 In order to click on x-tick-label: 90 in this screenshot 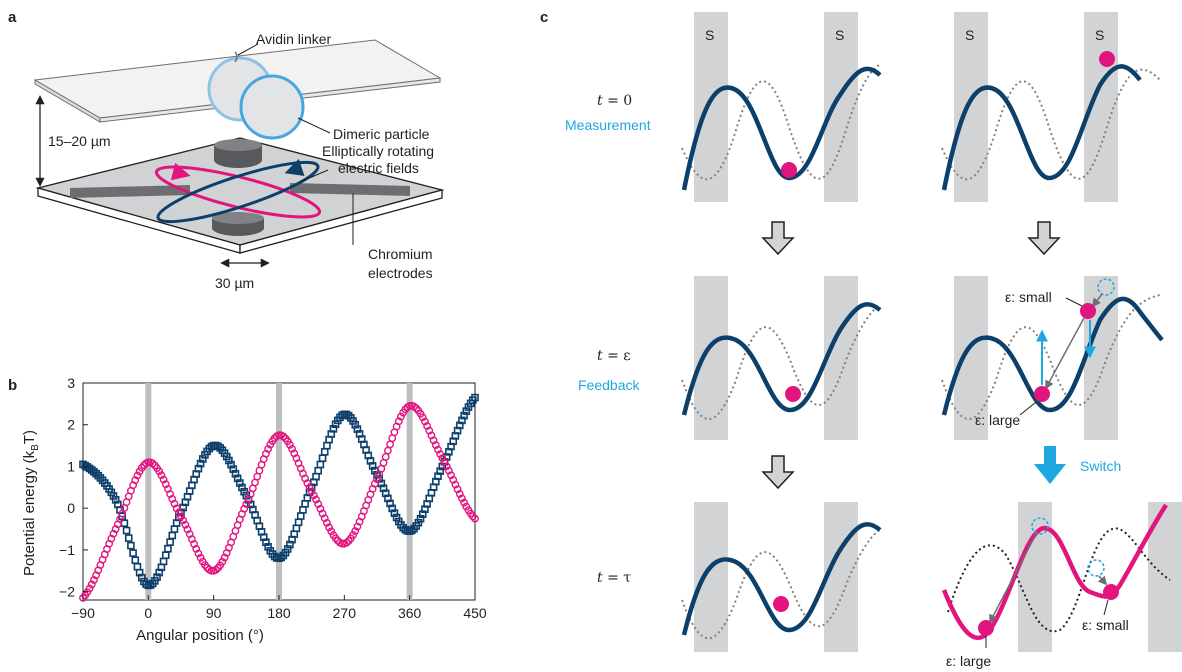, I will do `click(214, 613)`.